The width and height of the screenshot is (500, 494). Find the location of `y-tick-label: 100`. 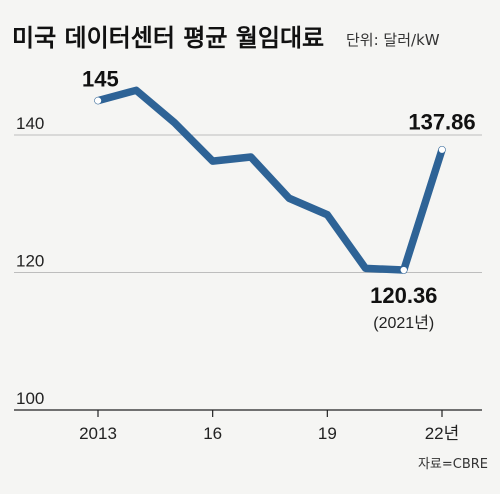

y-tick-label: 100 is located at coordinates (30, 398).